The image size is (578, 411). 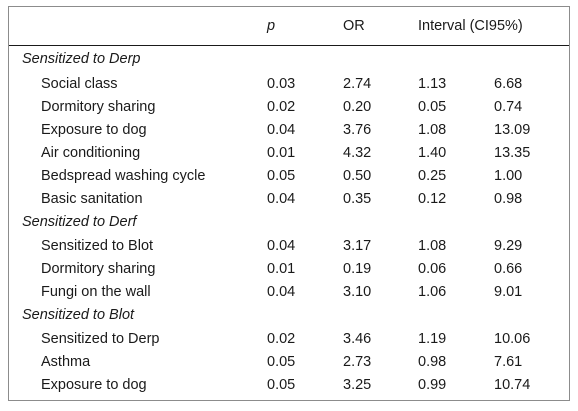 I want to click on group-title: Sensitized to Blot, so click(x=78, y=315).